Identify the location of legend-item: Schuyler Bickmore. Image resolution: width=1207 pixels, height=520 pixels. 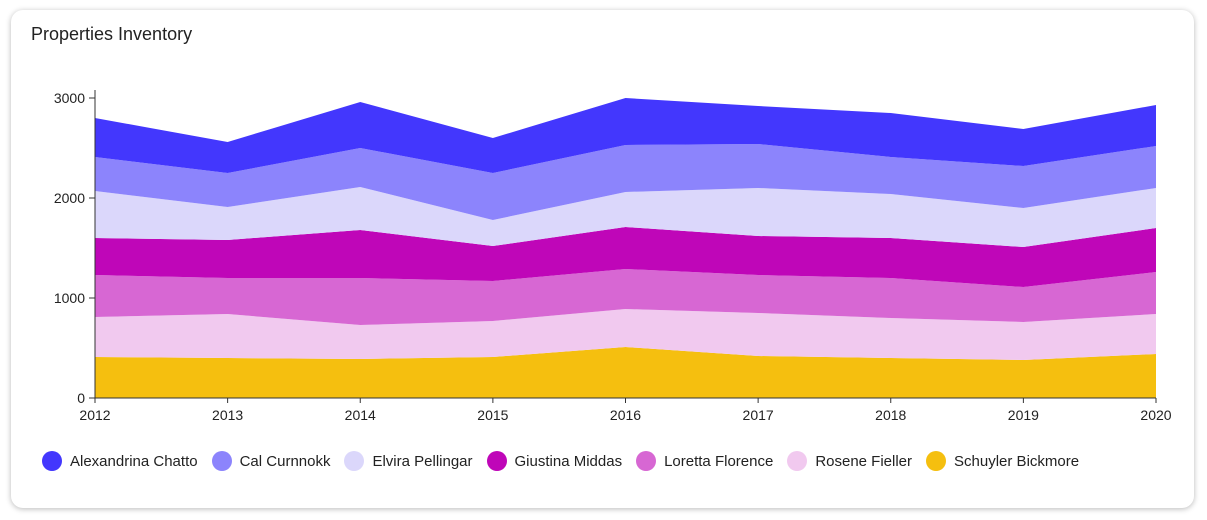
(1002, 461).